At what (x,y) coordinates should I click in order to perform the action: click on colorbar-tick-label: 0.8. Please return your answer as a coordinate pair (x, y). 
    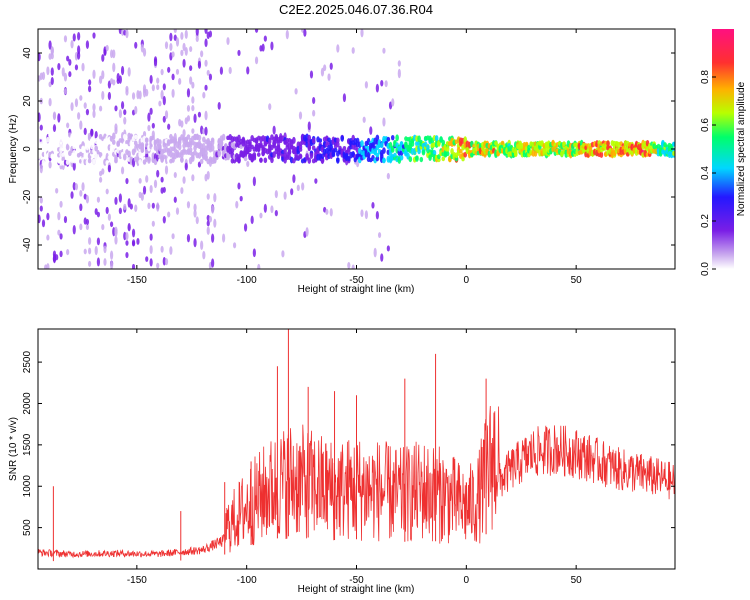
    Looking at the image, I should click on (705, 77).